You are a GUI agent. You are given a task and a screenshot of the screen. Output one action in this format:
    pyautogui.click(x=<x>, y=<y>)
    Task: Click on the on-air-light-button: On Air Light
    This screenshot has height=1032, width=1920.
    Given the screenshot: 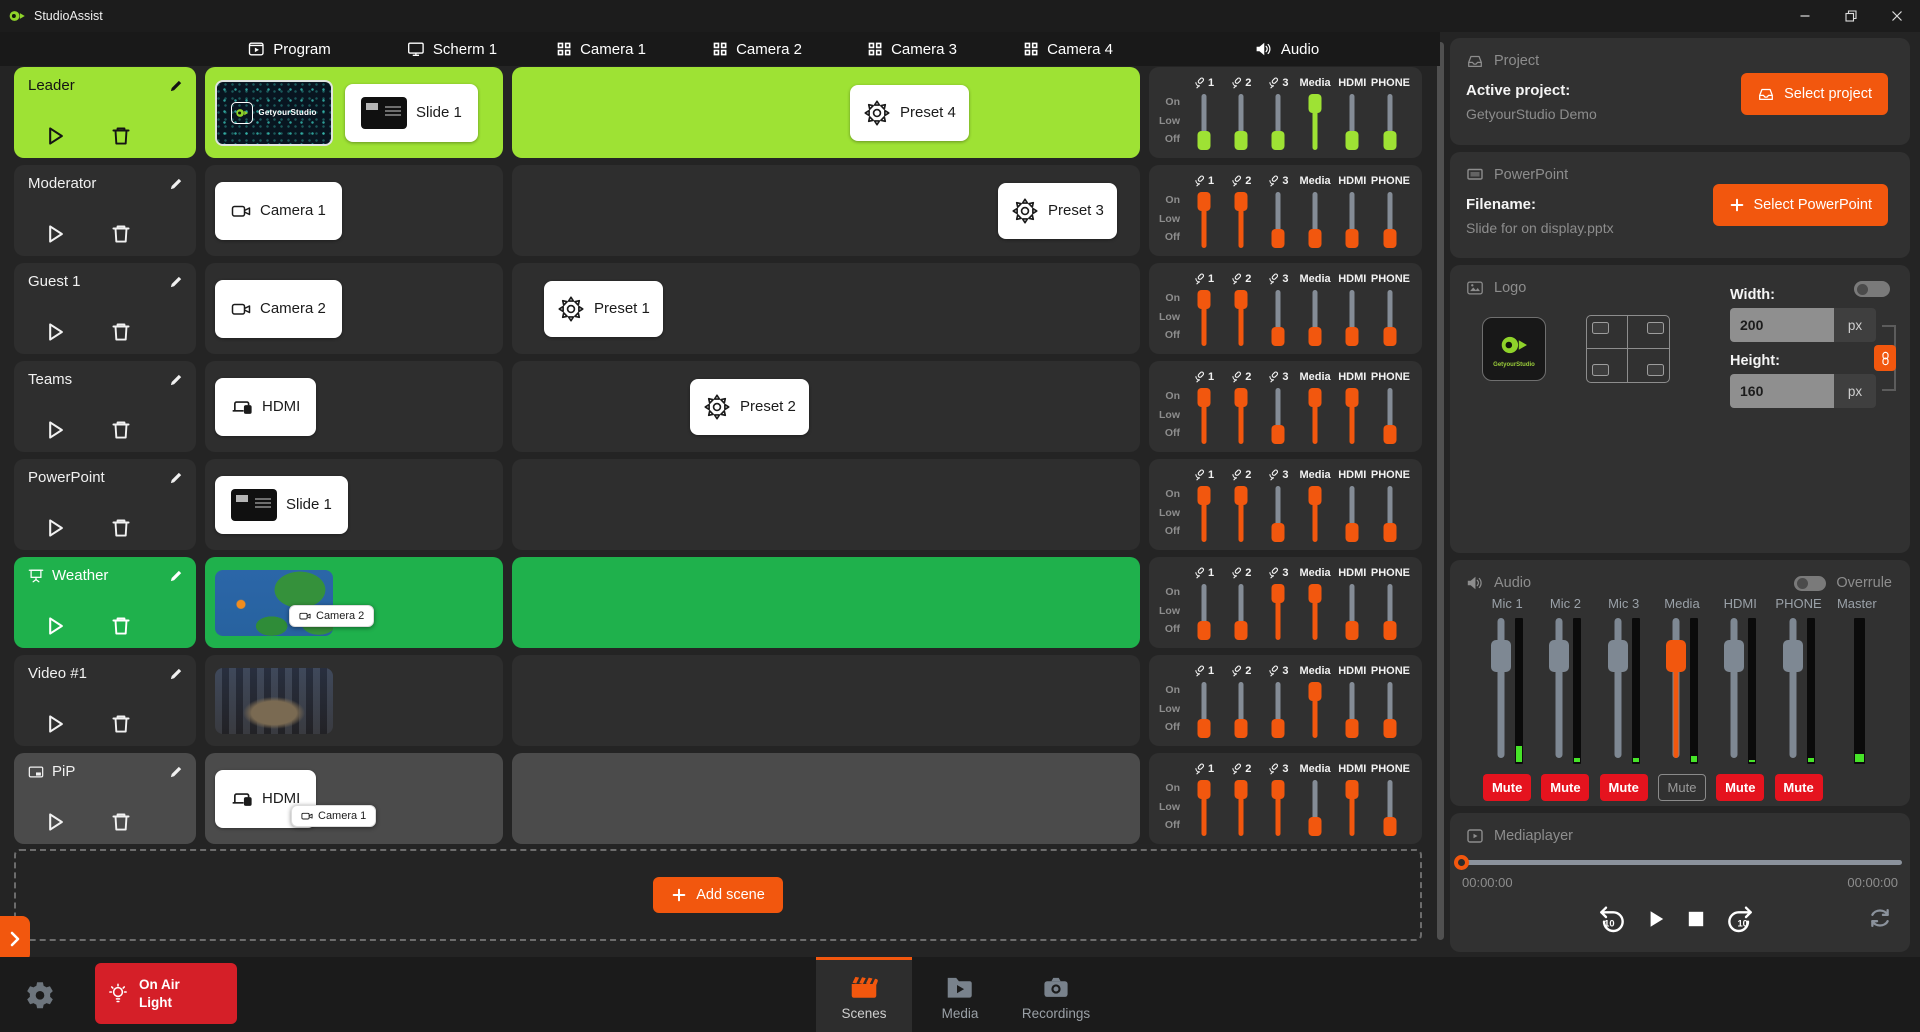 What is the action you would take?
    pyautogui.click(x=166, y=993)
    